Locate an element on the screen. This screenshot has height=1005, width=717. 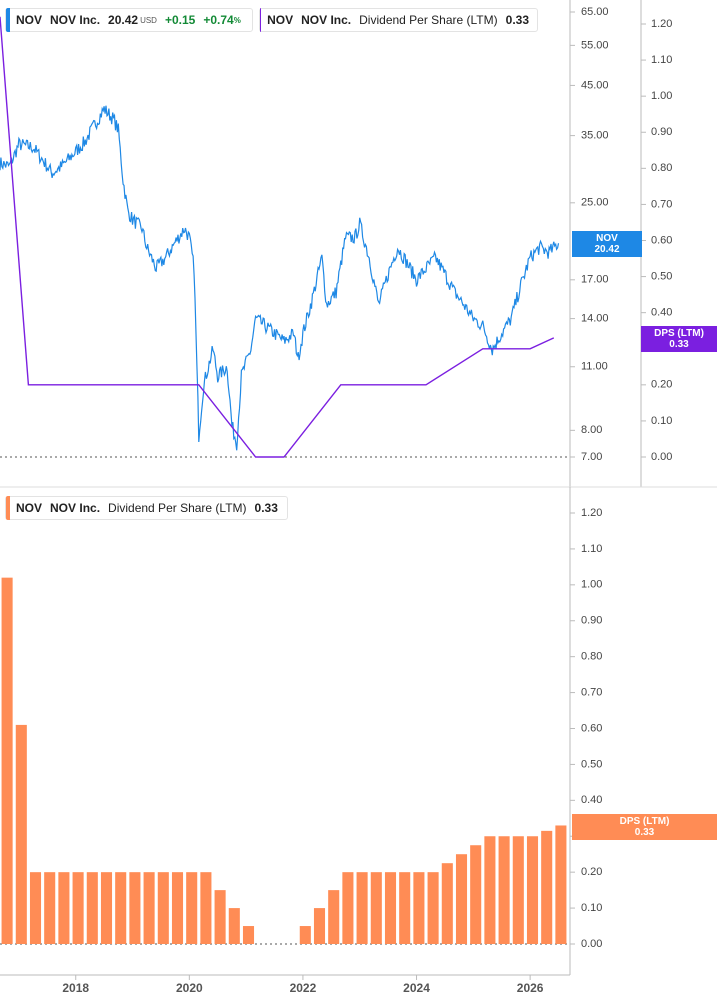
dps-top-tick-label: 0.40 is located at coordinates (661, 313).